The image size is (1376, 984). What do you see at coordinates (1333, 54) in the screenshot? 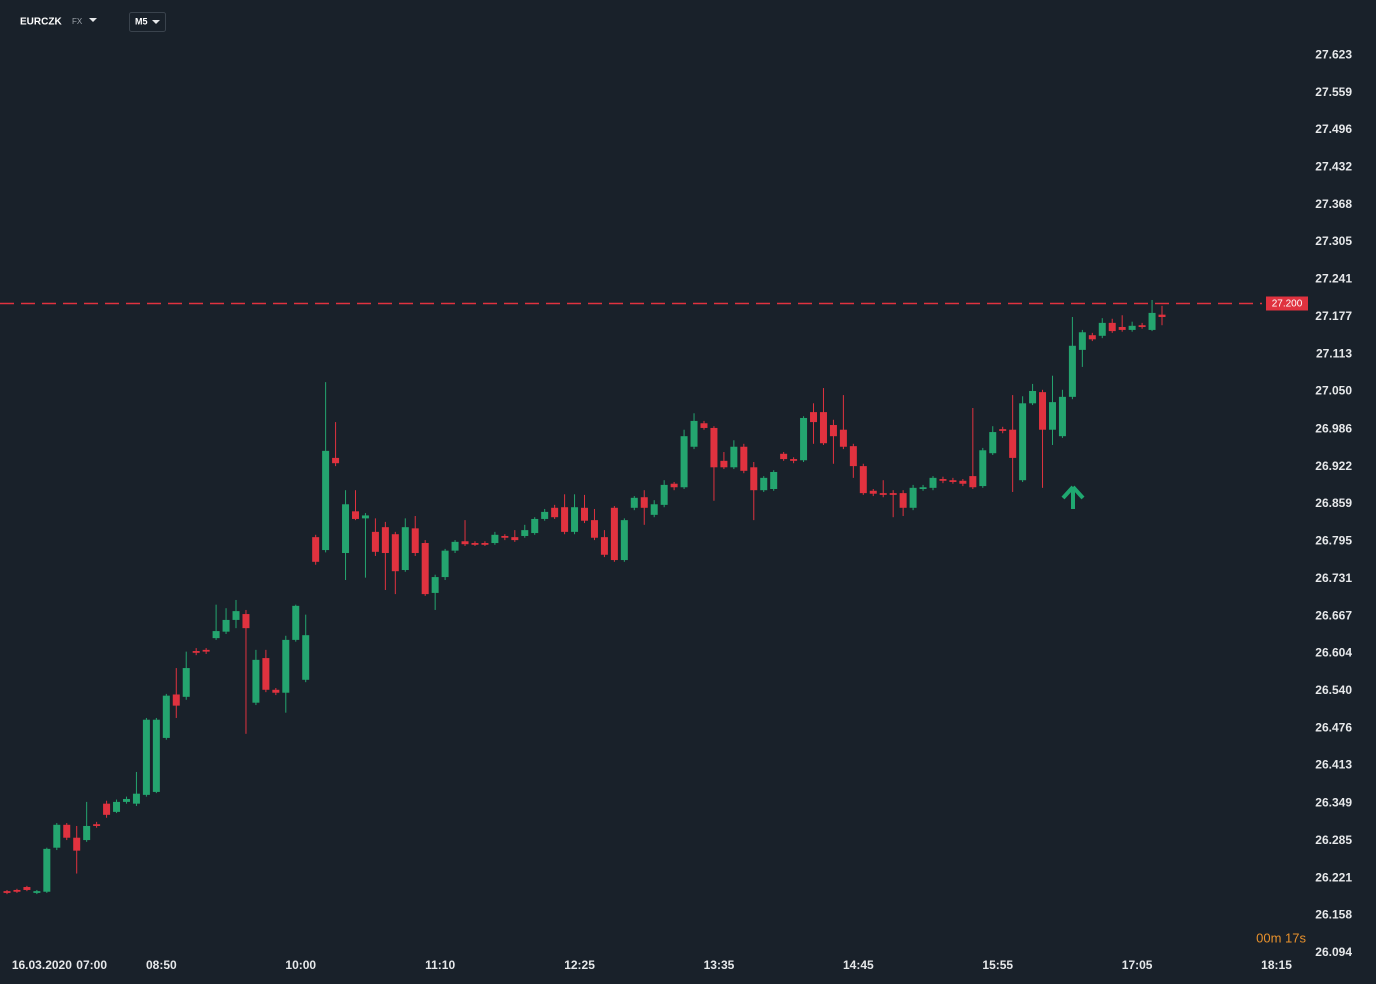
I see `y-tick-label: 27.623` at bounding box center [1333, 54].